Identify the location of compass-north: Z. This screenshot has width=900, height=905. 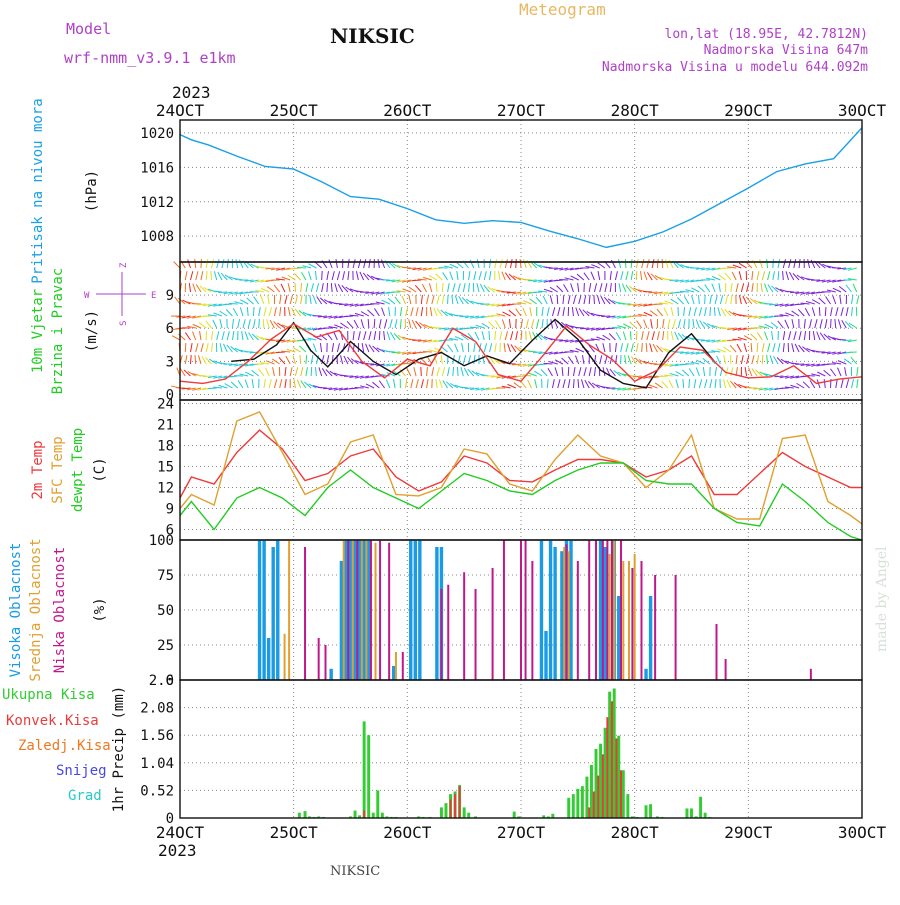
(124, 265).